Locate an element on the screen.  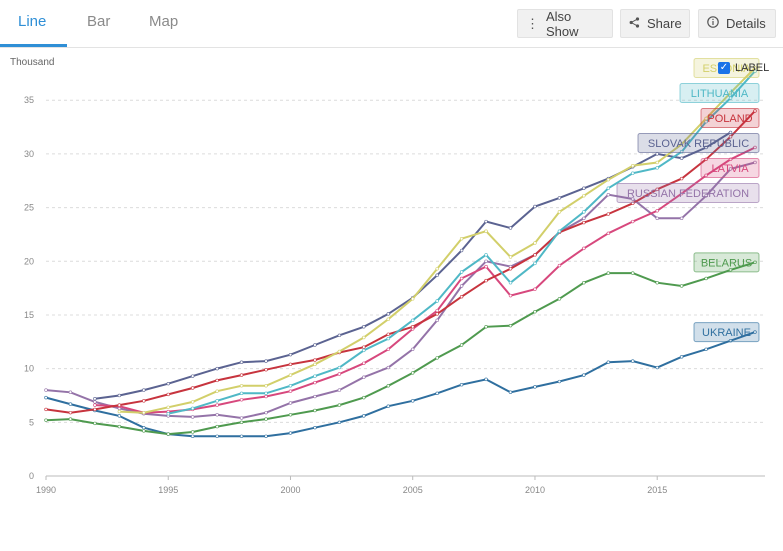
label-checkbox: ✓ is located at coordinates (724, 68).